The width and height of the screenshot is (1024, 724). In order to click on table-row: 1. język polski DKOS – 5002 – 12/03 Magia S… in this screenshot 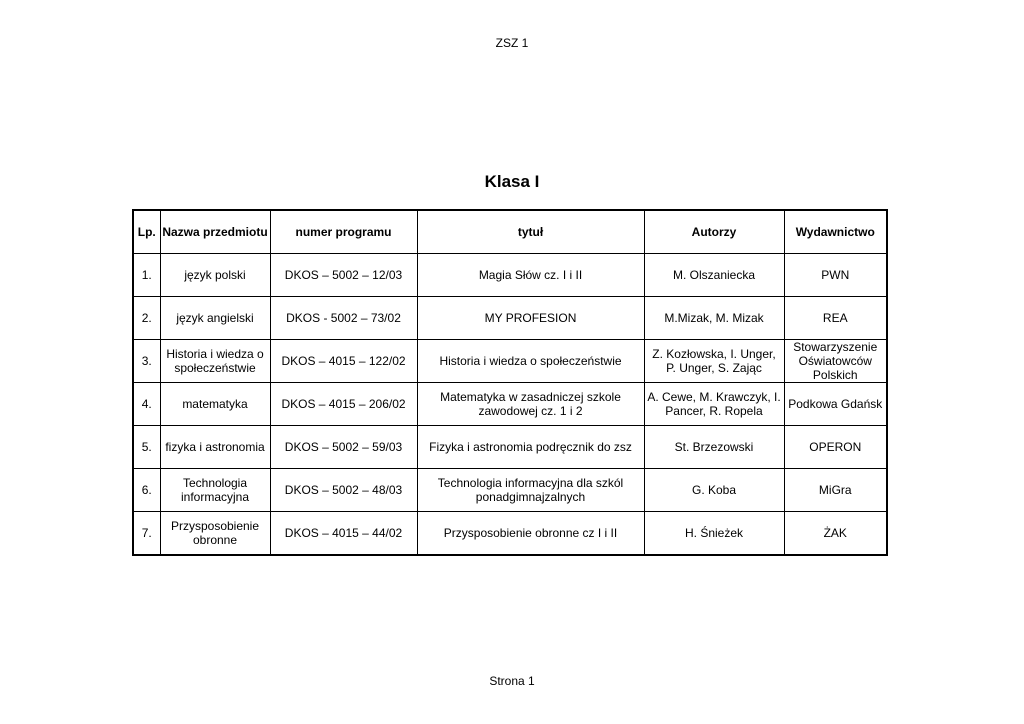, I will do `click(510, 275)`.